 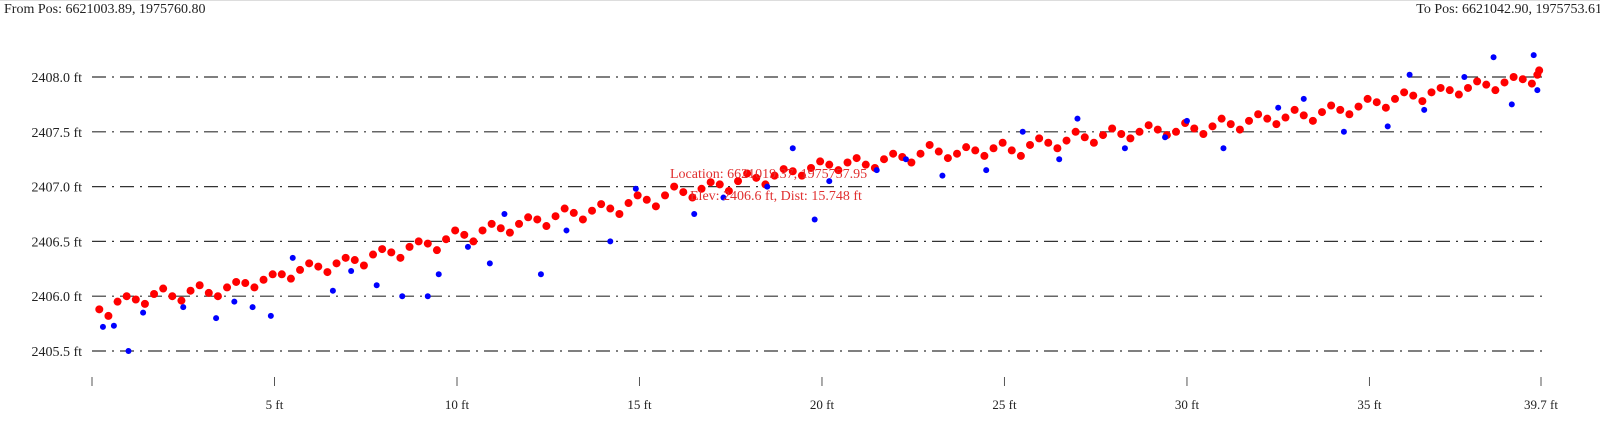 What do you see at coordinates (275, 404) in the screenshot?
I see `x-tick-label: 5 ft` at bounding box center [275, 404].